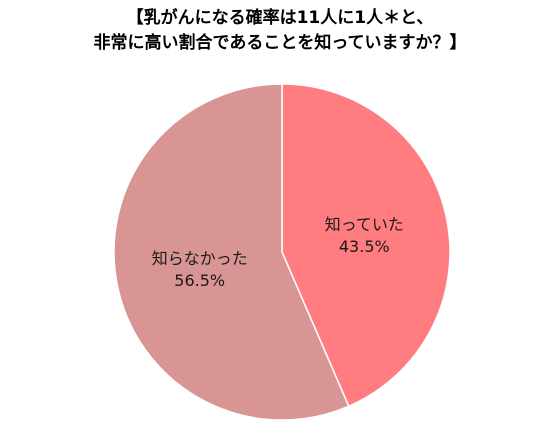 The height and width of the screenshot is (424, 560). I want to click on slice-label-2: 知らなかった, so click(200, 258).